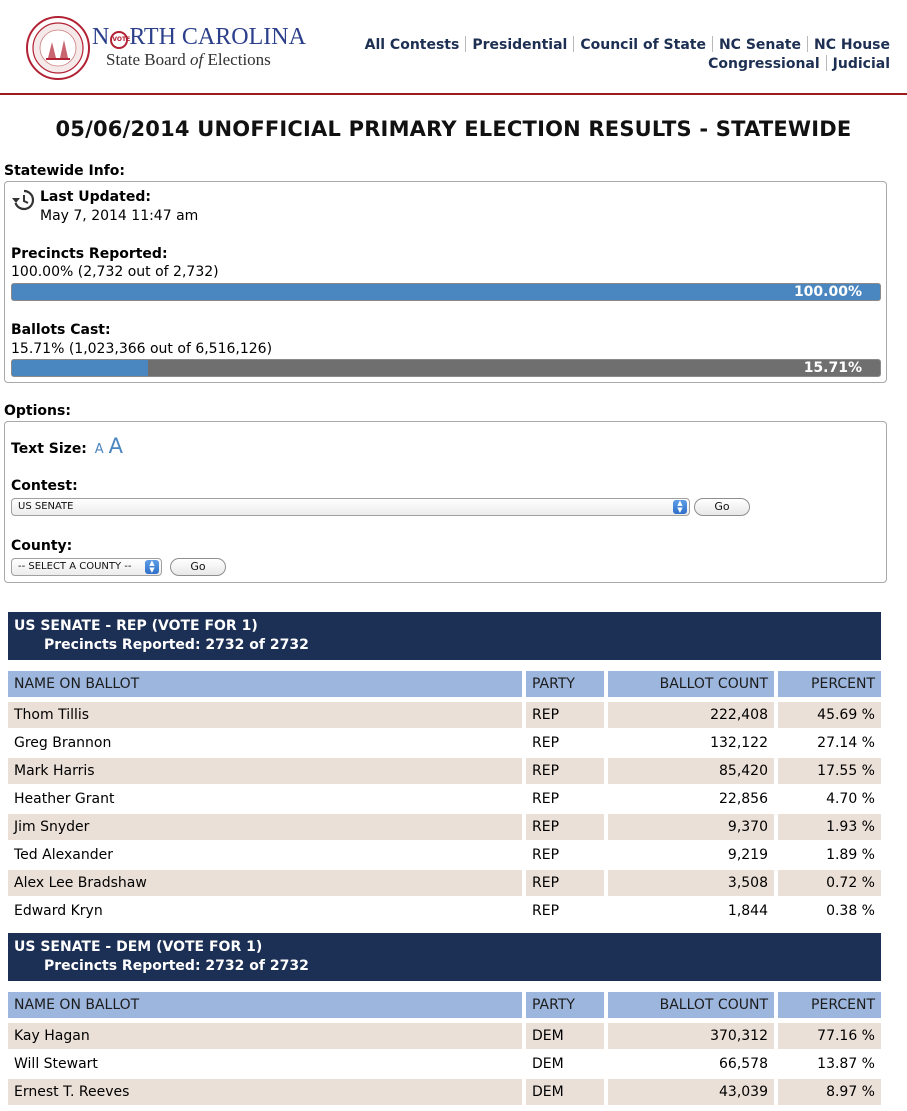  What do you see at coordinates (846, 743) in the screenshot?
I see `candidate-percent: 27.14 %` at bounding box center [846, 743].